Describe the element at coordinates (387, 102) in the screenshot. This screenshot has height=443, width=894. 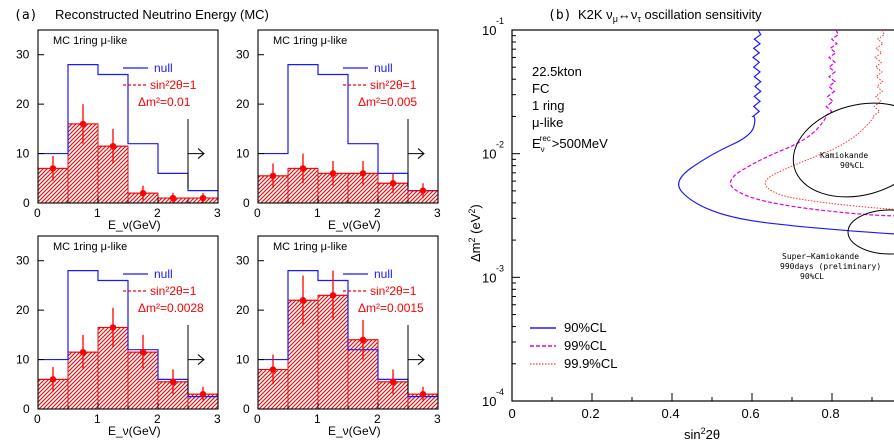
I see `legend-dm-label: Δm²=0.005` at that location.